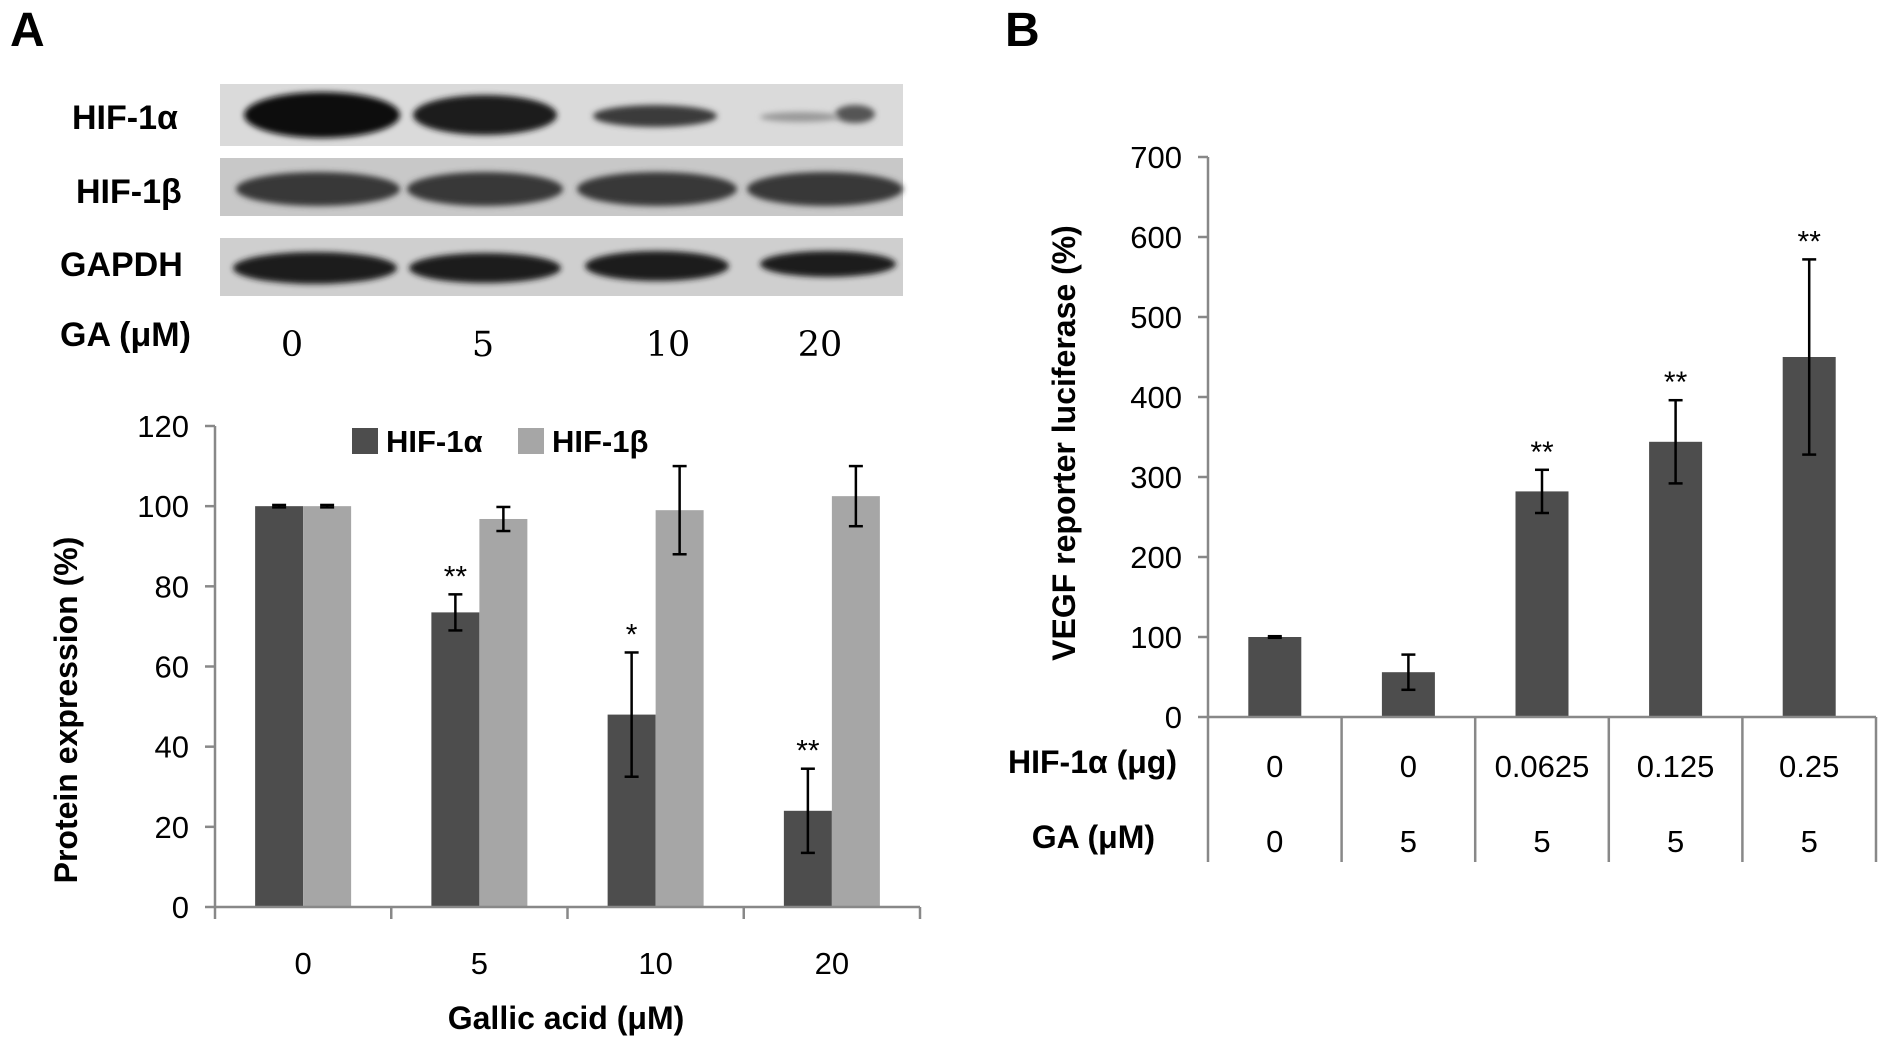  Describe the element at coordinates (172, 827) in the screenshot. I see `y-tick-label: 20` at that location.